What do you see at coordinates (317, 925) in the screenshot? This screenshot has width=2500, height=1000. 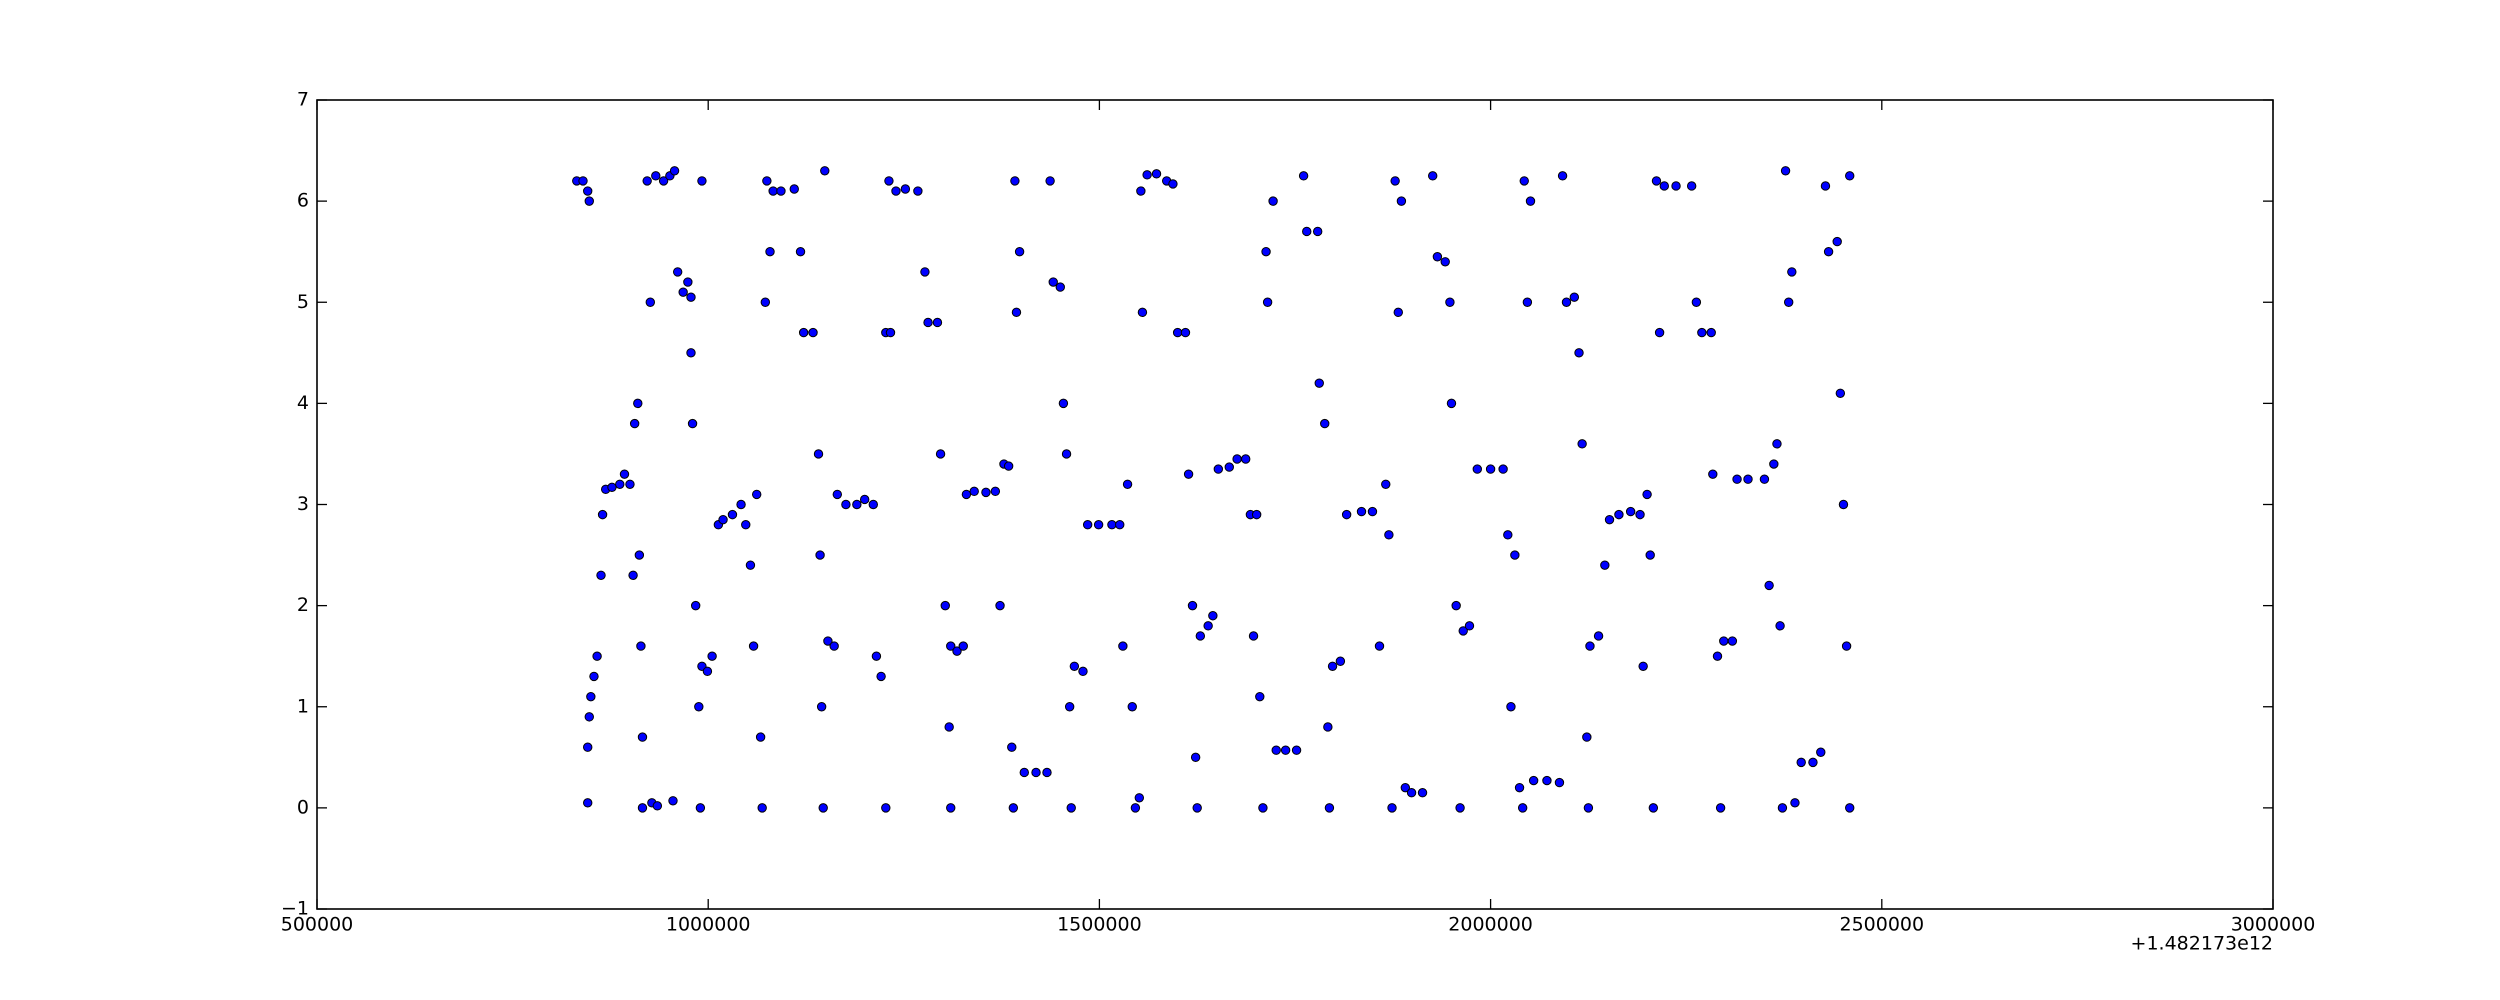 I see `x-tick-label: 500000` at bounding box center [317, 925].